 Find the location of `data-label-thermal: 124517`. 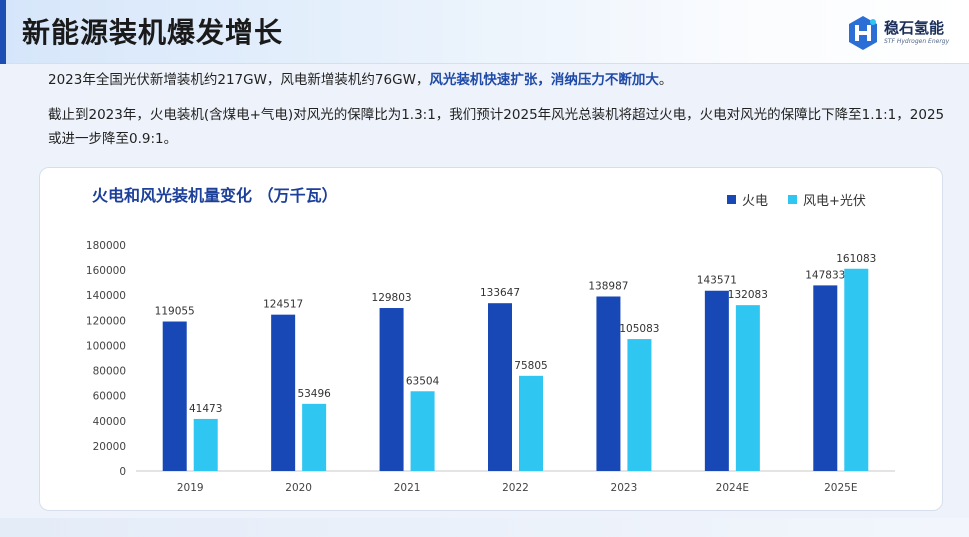

data-label-thermal: 124517 is located at coordinates (283, 305).